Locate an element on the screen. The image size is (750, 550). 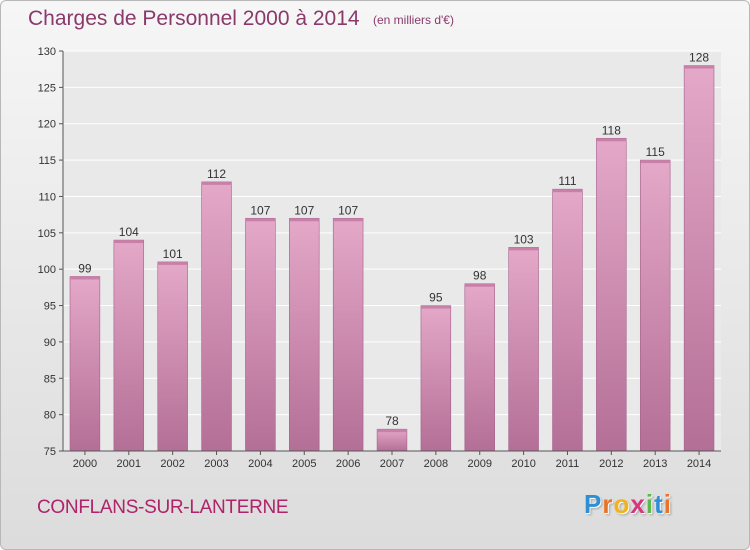
x-tick-label: 2013 is located at coordinates (655, 464).